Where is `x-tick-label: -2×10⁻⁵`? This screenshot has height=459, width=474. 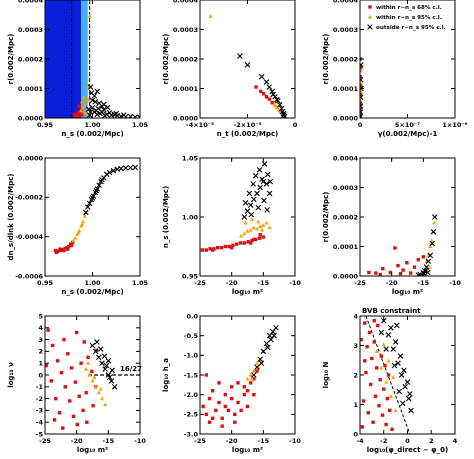 x-tick-label: -2×10⁻⁵ is located at coordinates (248, 125).